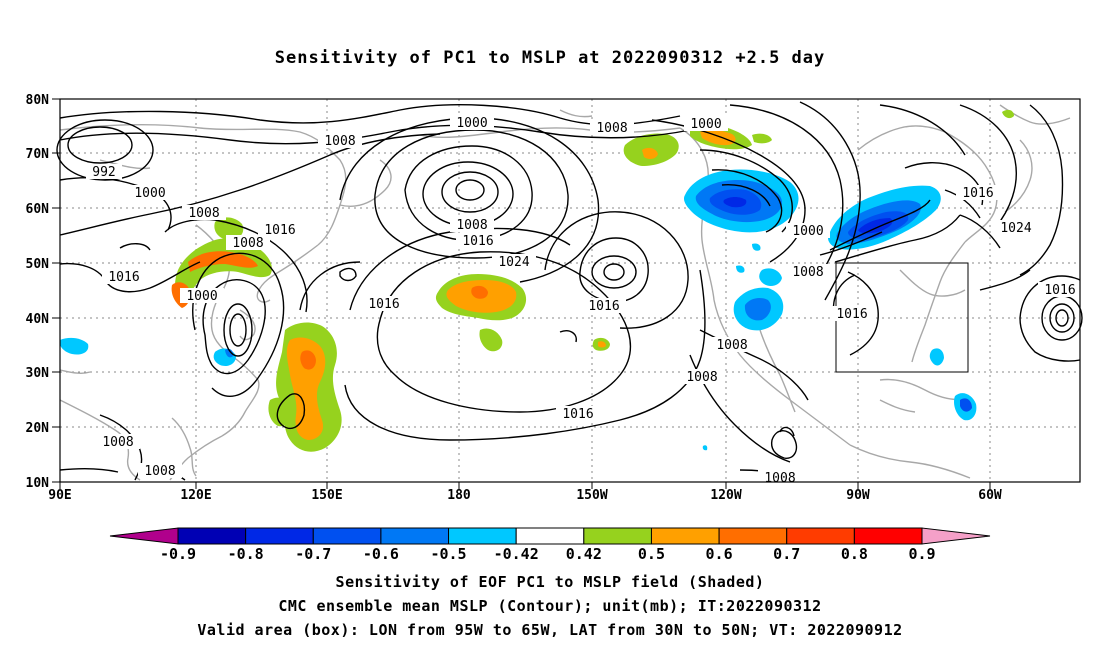  What do you see at coordinates (195, 495) in the screenshot?
I see `lon-label: 120E` at bounding box center [195, 495].